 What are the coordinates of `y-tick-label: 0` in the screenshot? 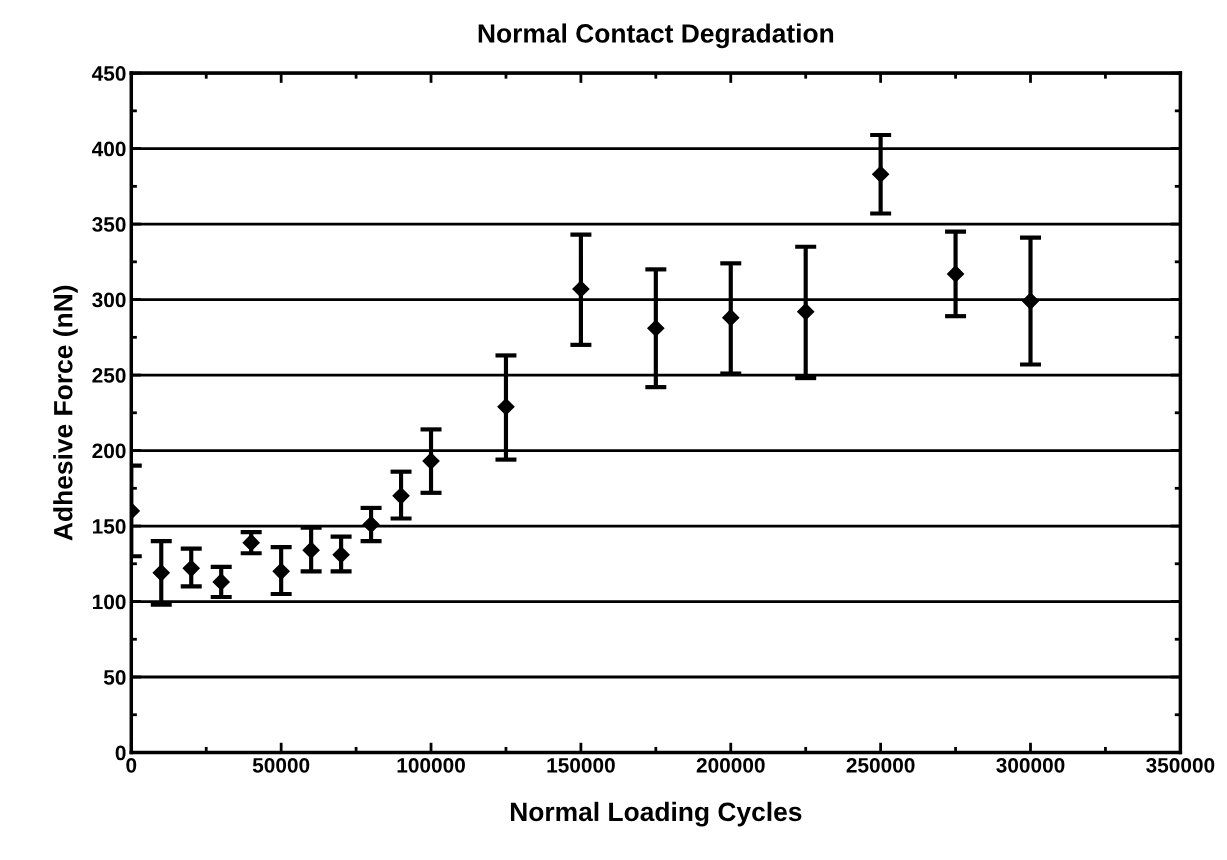 It's located at (120, 753).